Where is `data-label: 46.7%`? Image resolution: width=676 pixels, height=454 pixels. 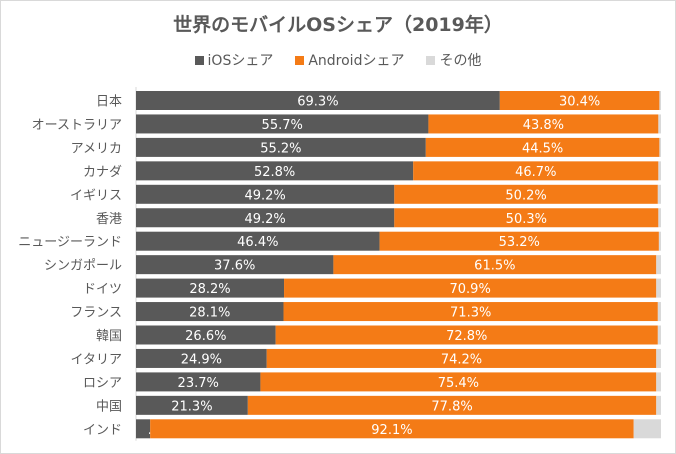 data-label: 46.7% is located at coordinates (535, 172).